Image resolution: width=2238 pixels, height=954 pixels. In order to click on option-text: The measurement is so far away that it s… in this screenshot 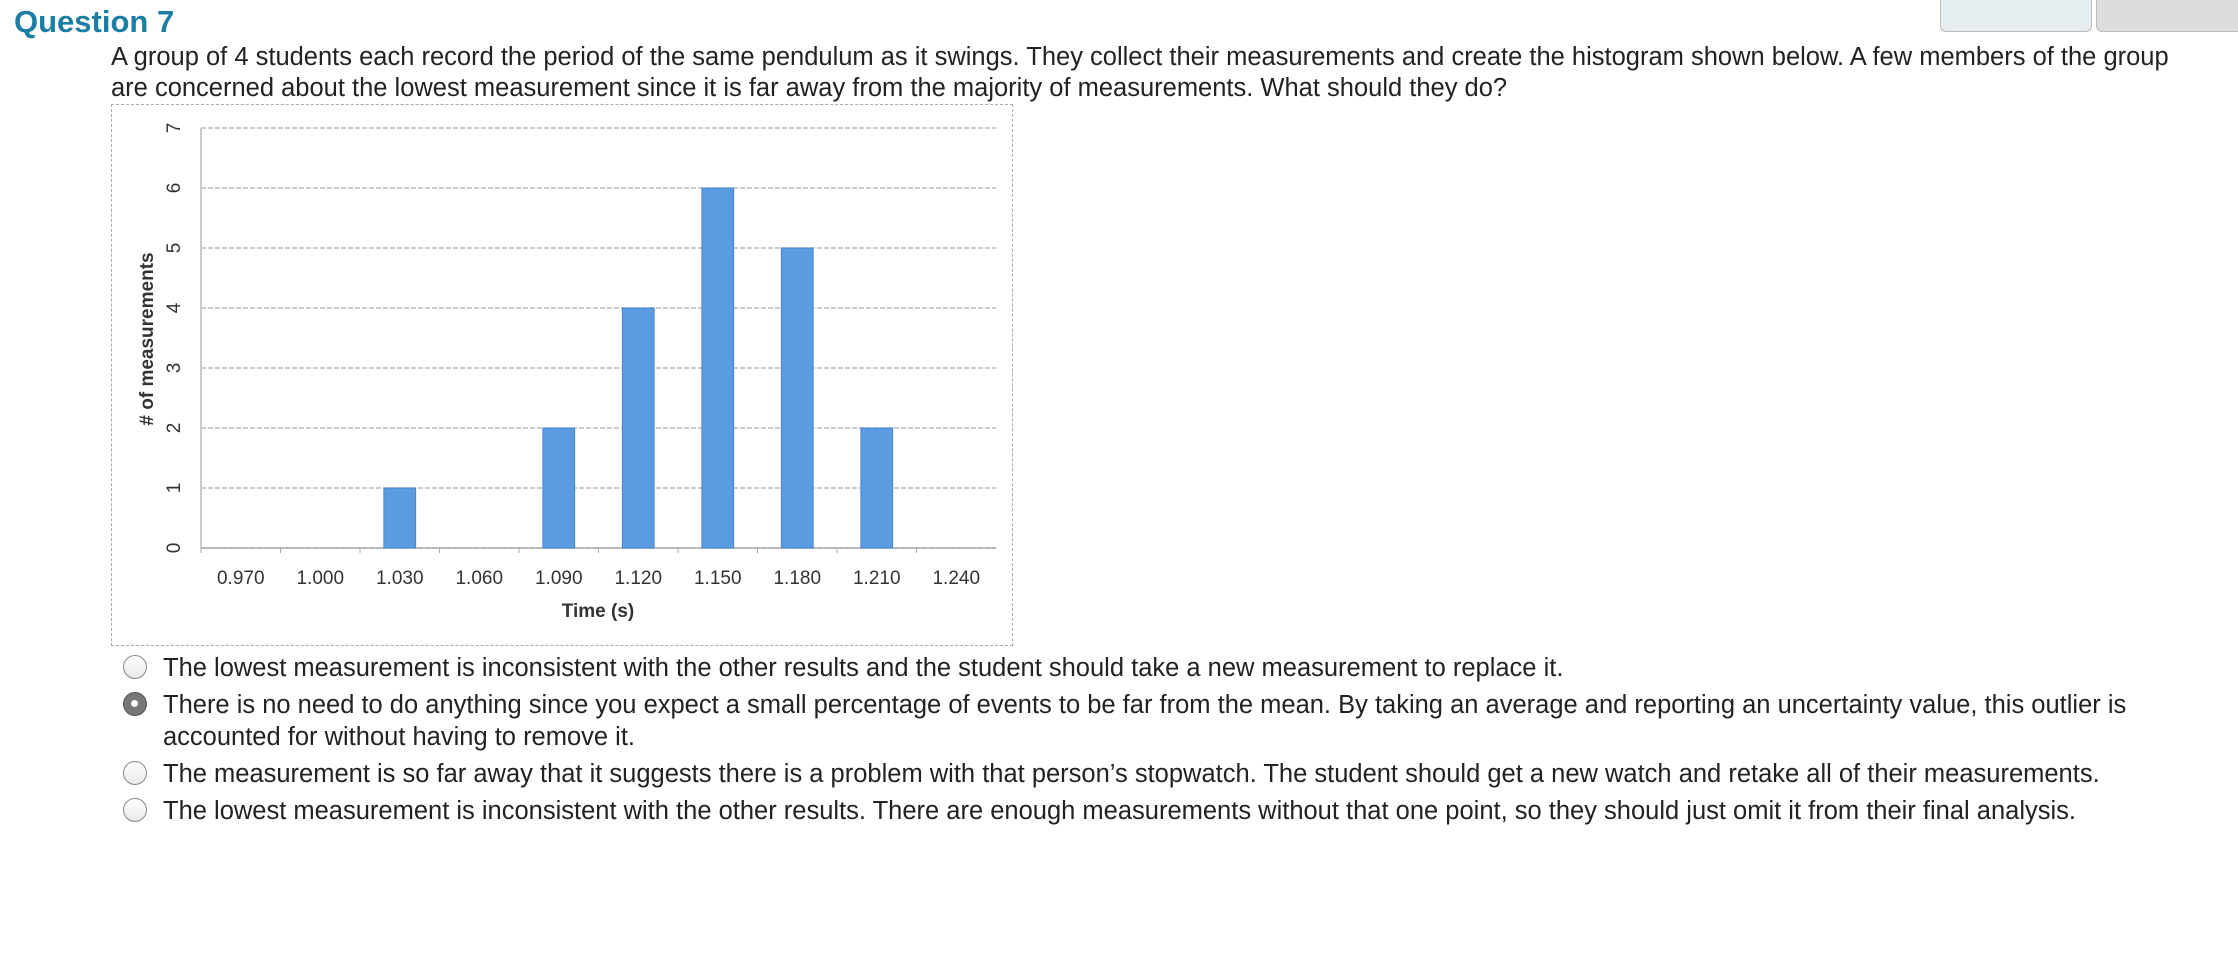, I will do `click(1131, 774)`.